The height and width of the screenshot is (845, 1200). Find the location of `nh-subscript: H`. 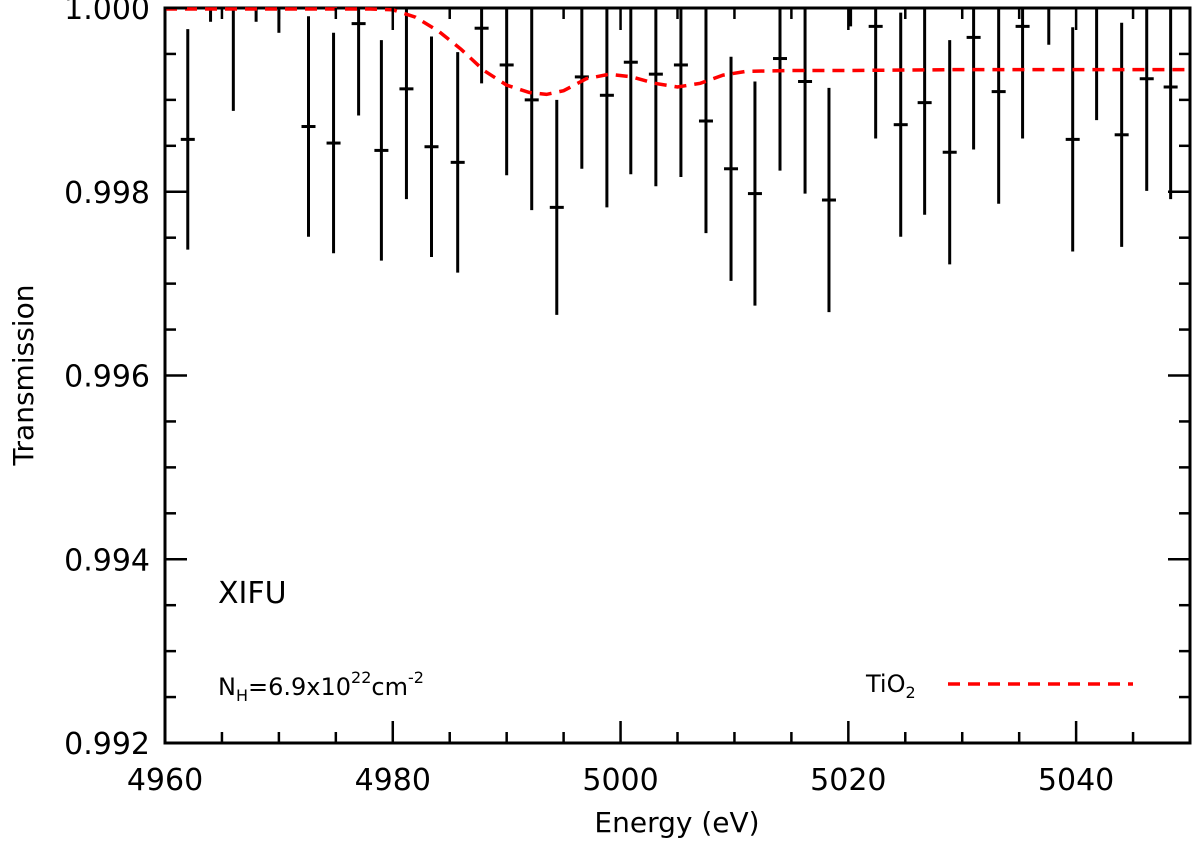

nh-subscript: H is located at coordinates (242, 695).